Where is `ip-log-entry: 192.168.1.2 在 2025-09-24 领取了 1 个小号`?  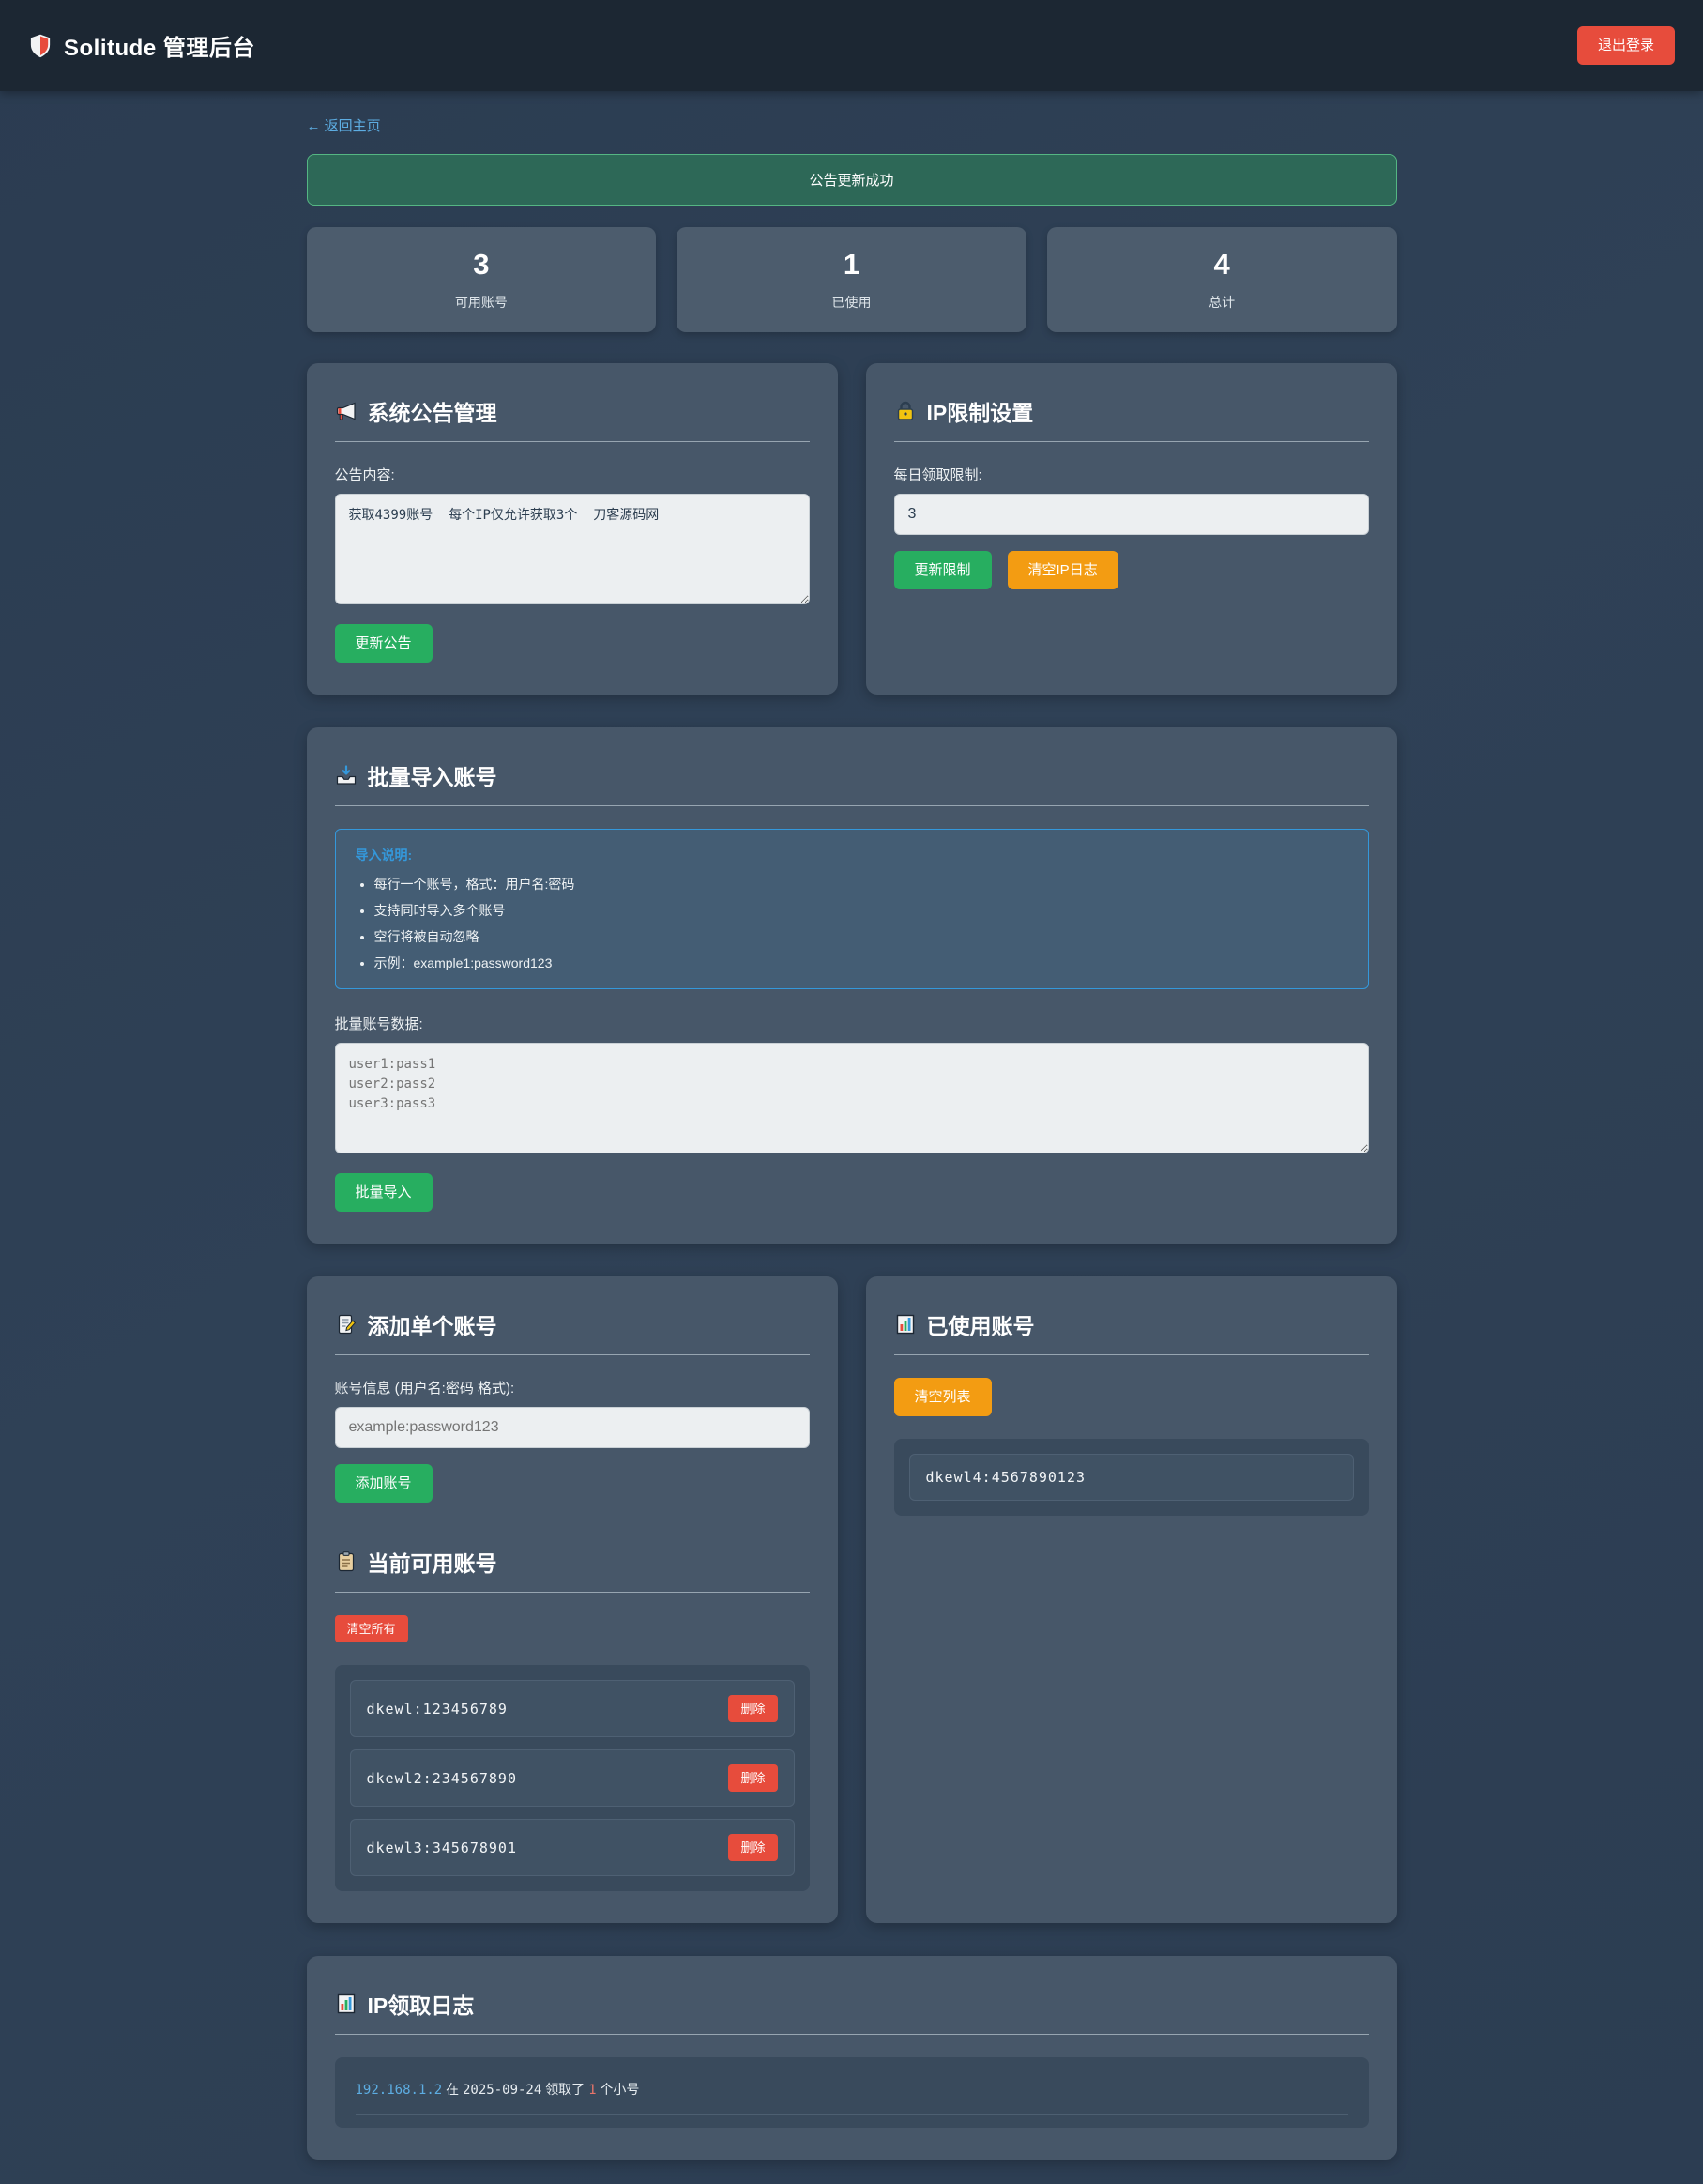 ip-log-entry: 192.168.1.2 在 2025-09-24 领取了 1 个小号 is located at coordinates (851, 2089).